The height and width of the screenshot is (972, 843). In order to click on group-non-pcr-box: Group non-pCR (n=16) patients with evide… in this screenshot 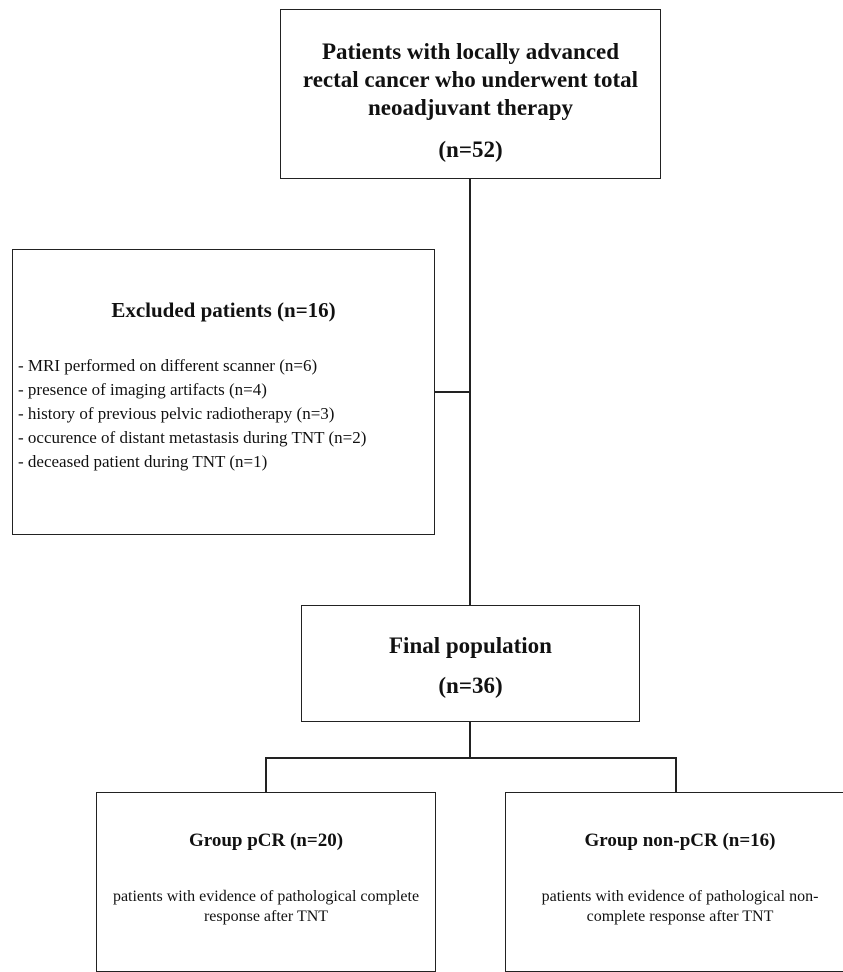, I will do `click(674, 882)`.